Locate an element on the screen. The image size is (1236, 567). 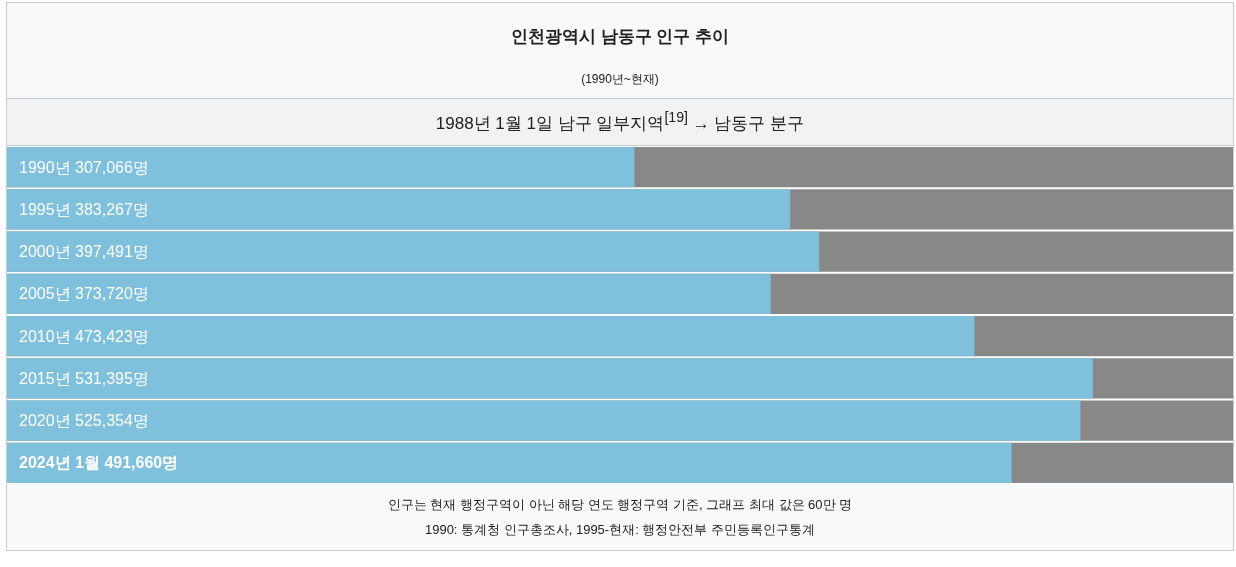
data-label: 373,720명 is located at coordinates (112, 293).